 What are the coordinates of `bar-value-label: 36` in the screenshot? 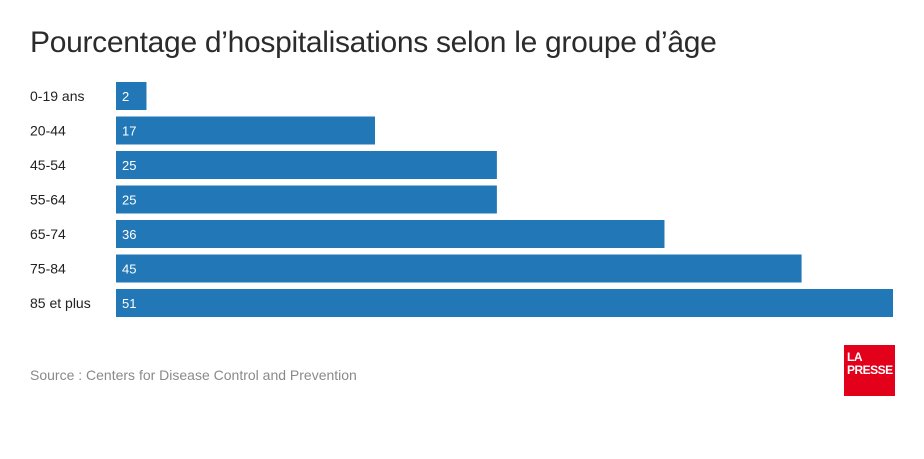 It's located at (129, 234).